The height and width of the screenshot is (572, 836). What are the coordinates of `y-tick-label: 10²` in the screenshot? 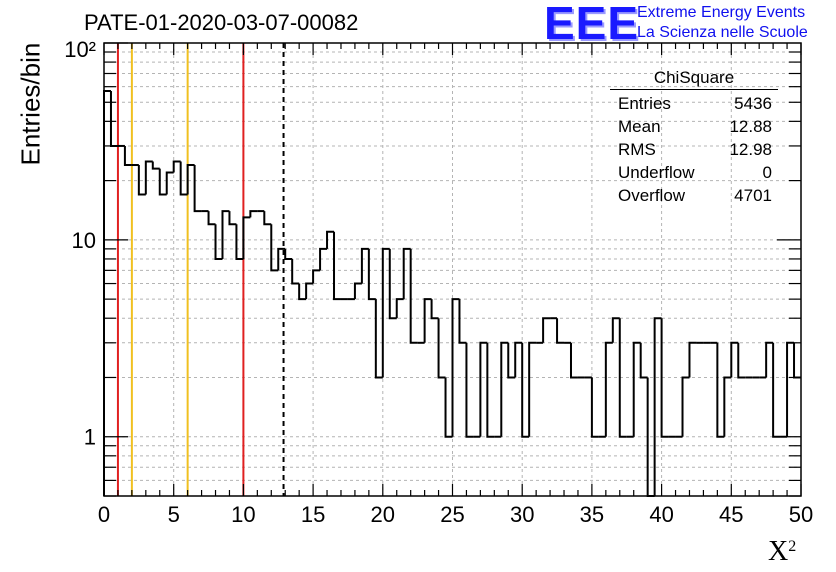 It's located at (80, 49).